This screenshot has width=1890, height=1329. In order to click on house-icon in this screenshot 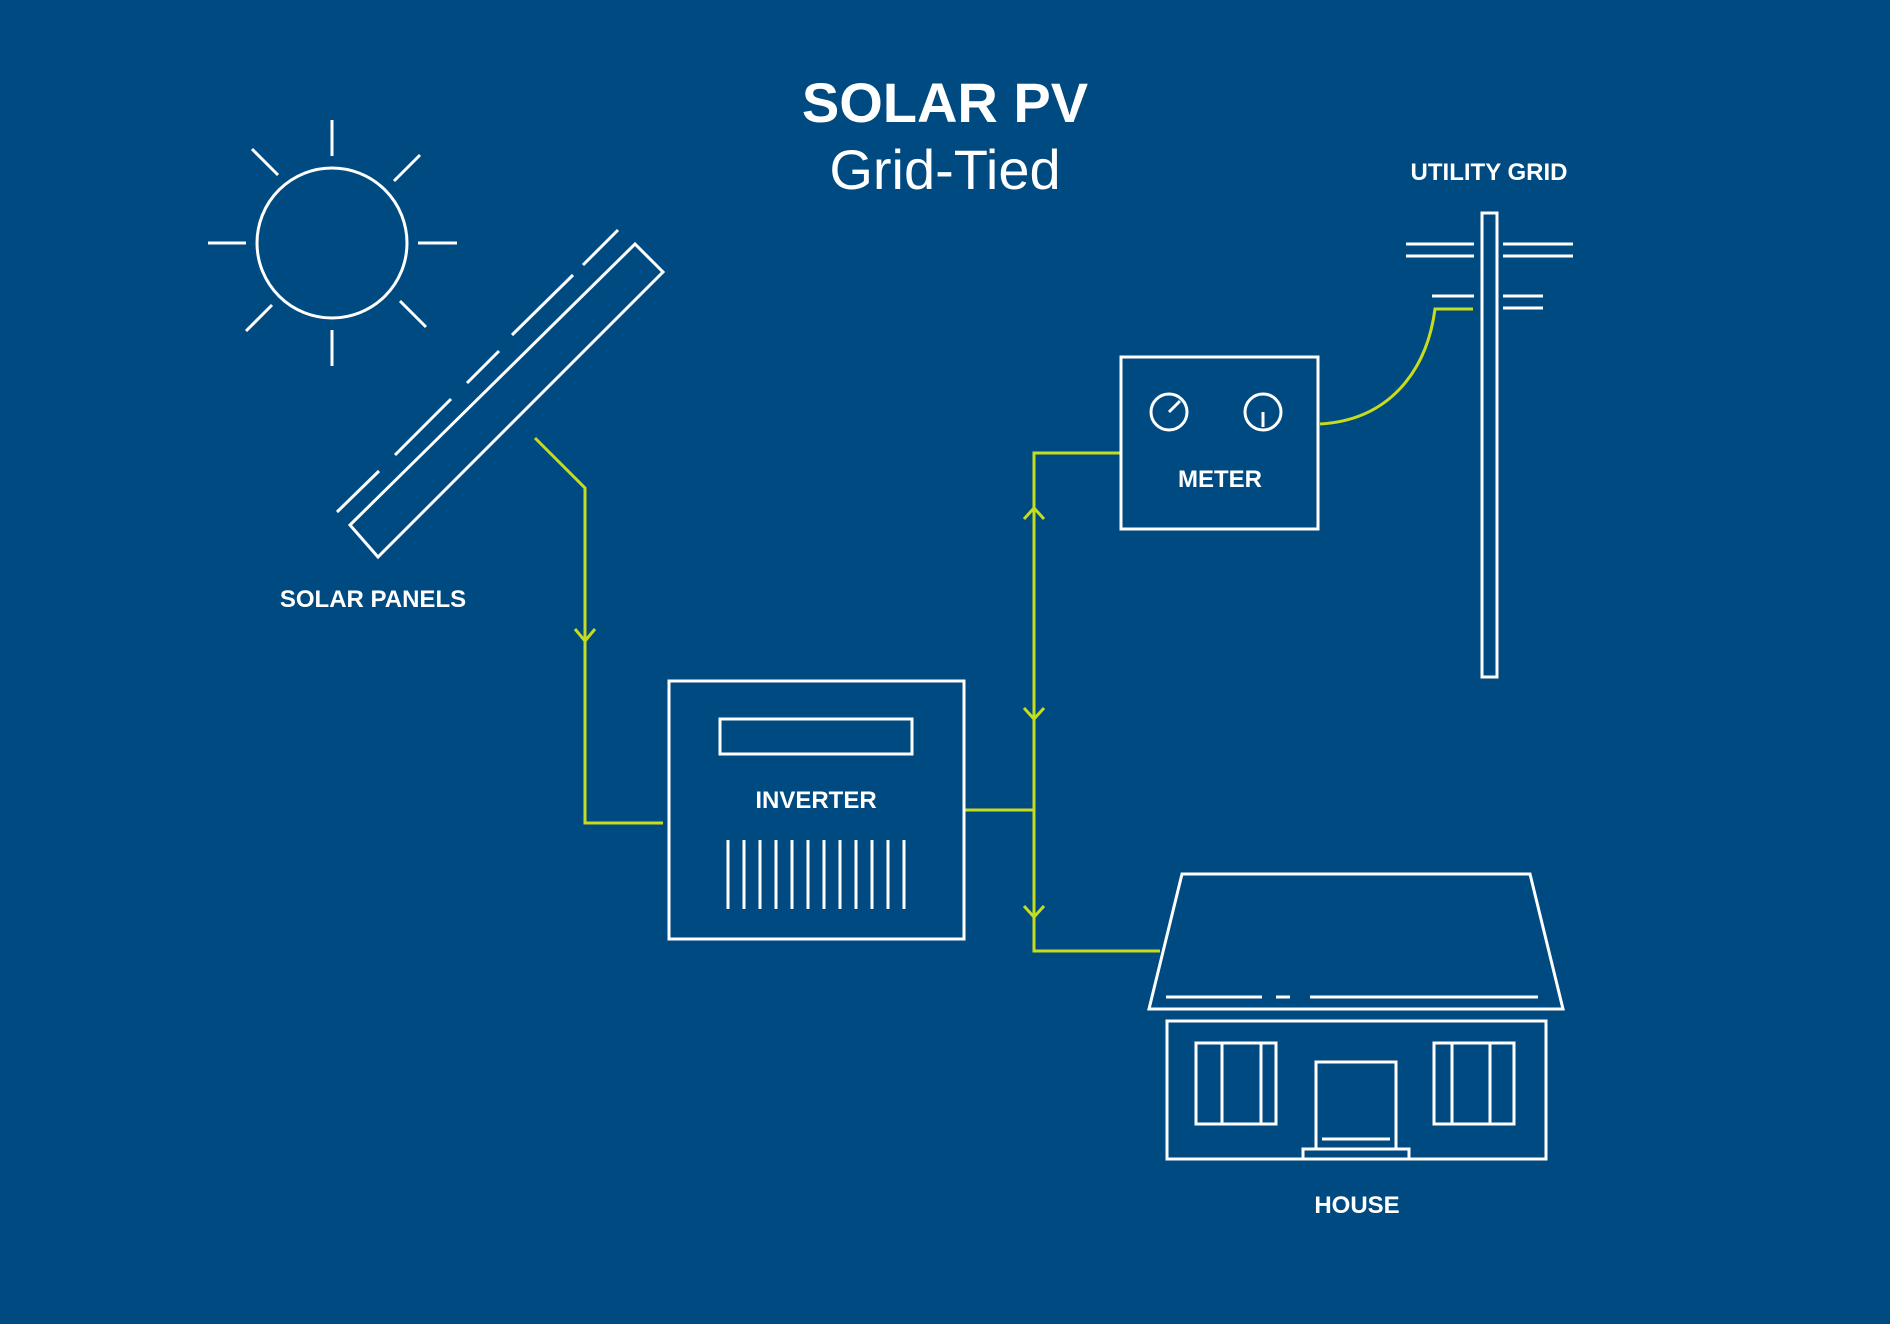, I will do `click(1356, 1016)`.